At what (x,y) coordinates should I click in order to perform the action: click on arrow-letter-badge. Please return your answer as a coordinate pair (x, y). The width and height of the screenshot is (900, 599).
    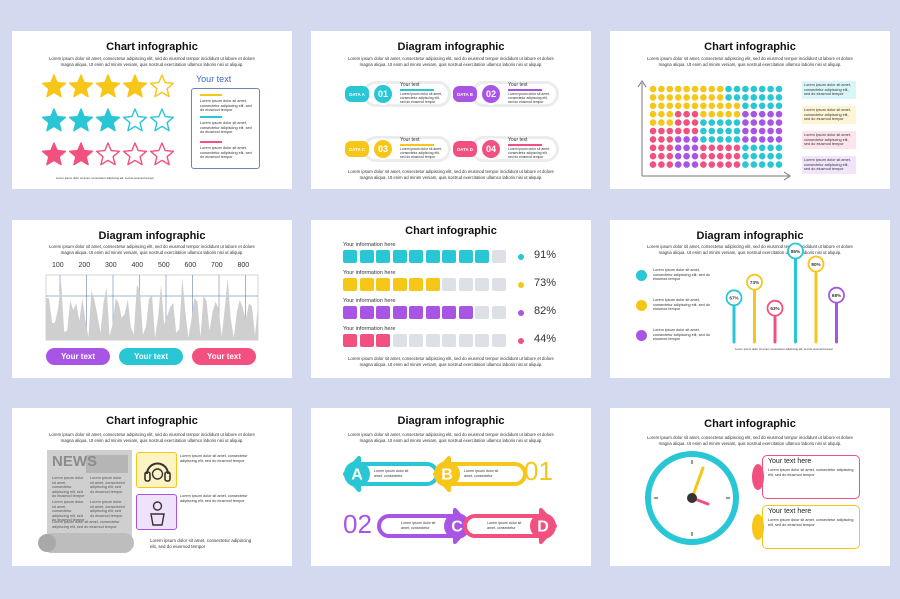
    Looking at the image, I should click on (447, 474).